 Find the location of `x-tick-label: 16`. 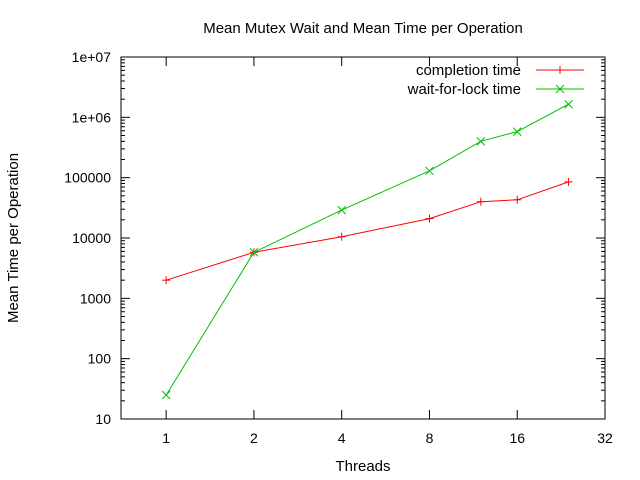

x-tick-label: 16 is located at coordinates (517, 438).